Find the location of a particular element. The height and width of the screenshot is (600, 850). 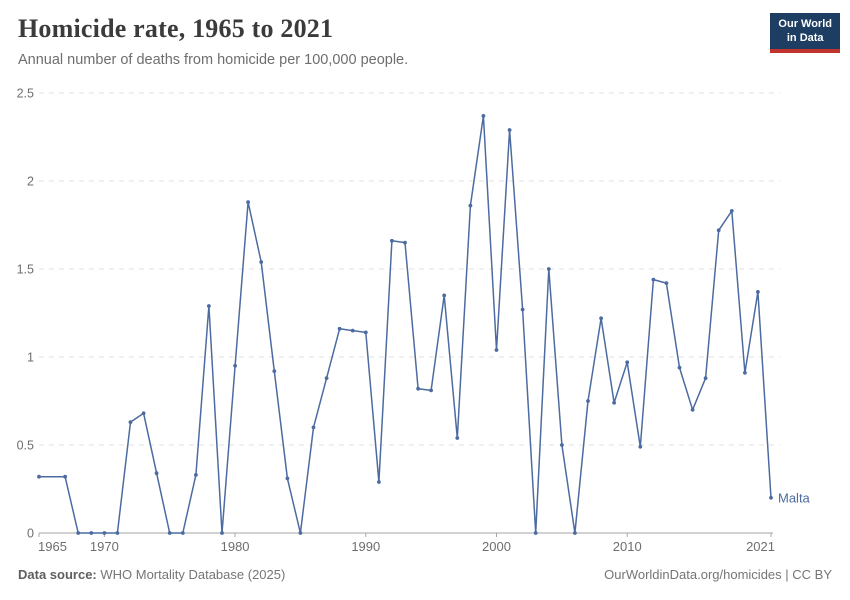

y-axis-tick-label: 2.5 is located at coordinates (25, 94).